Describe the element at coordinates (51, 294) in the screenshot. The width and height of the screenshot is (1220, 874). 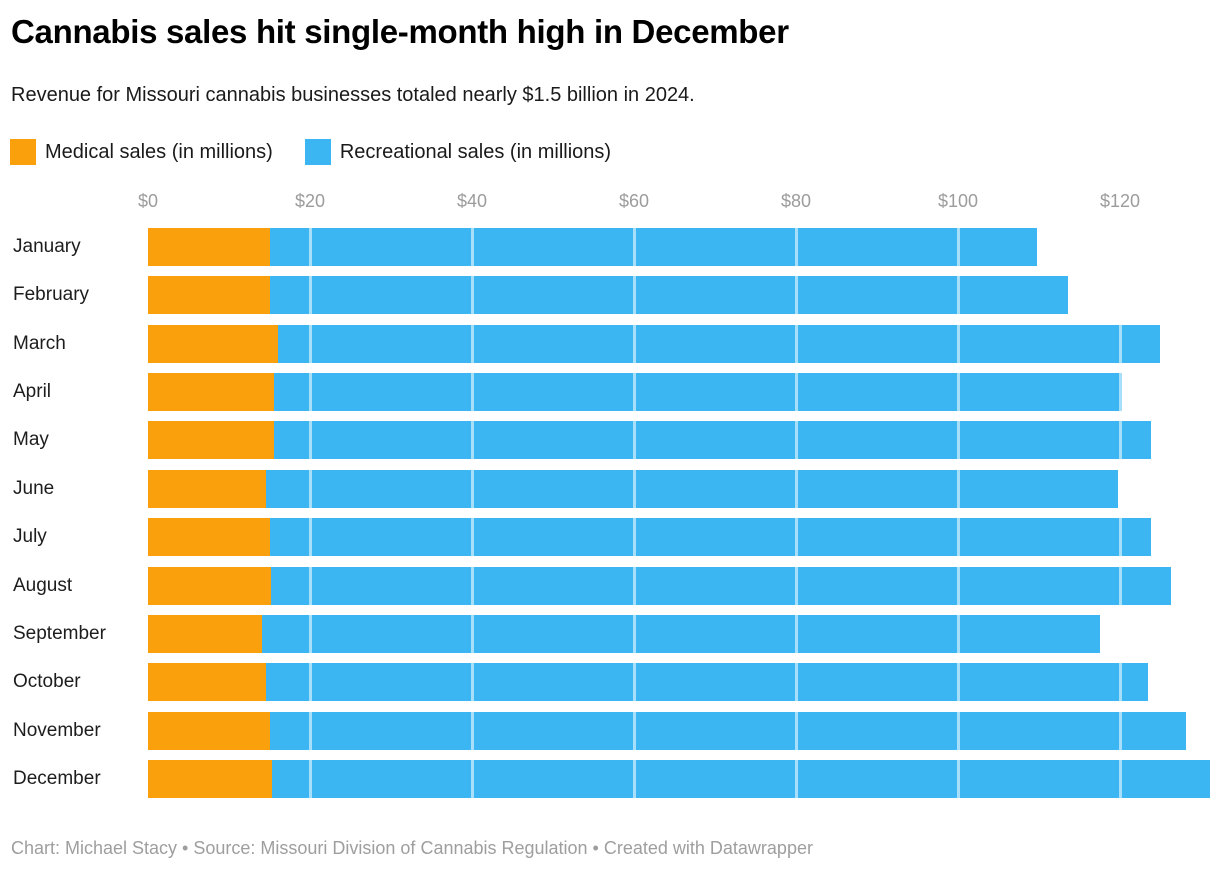
I see `category-label-february: February` at that location.